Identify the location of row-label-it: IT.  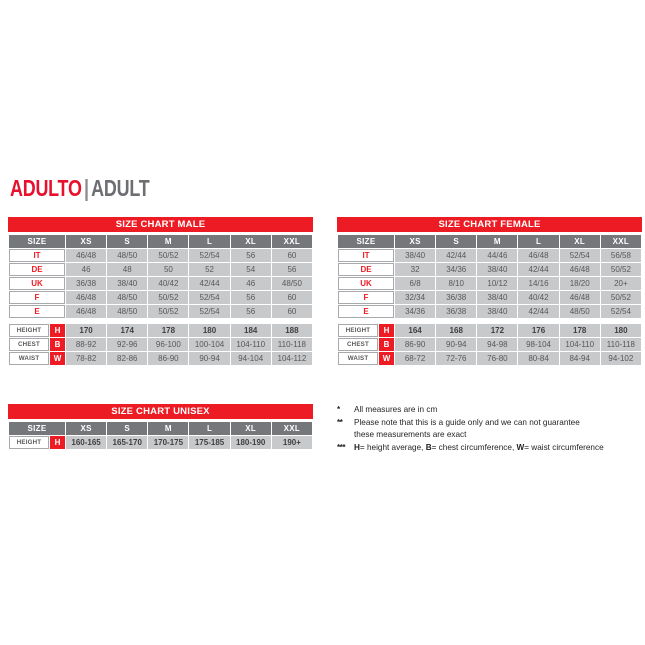
(37, 255).